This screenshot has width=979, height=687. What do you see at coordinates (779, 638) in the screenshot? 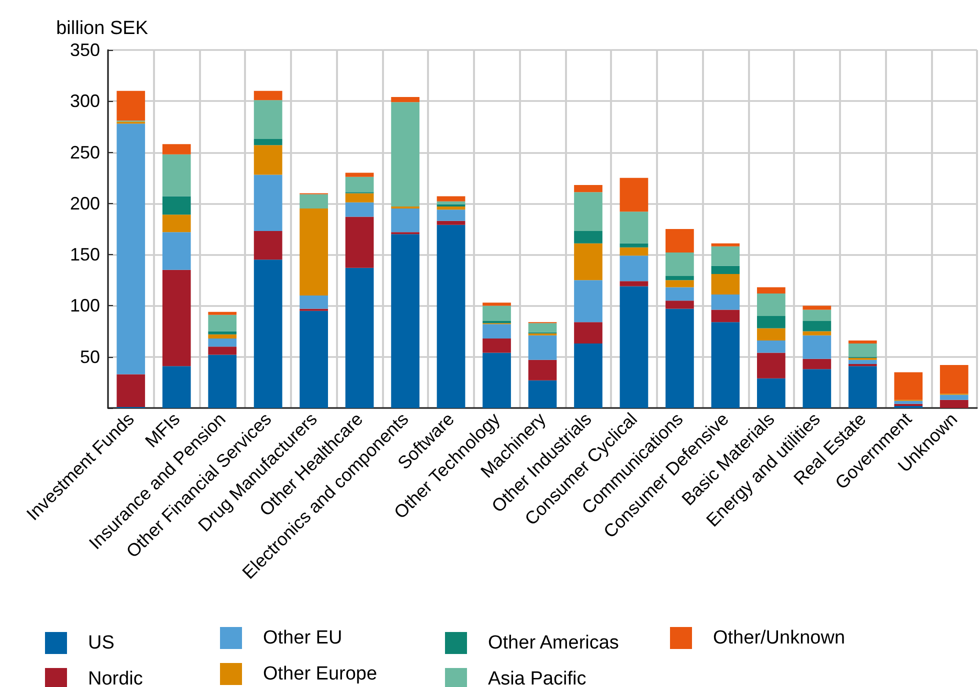
I see `legend-label: Other/Unknown` at bounding box center [779, 638].